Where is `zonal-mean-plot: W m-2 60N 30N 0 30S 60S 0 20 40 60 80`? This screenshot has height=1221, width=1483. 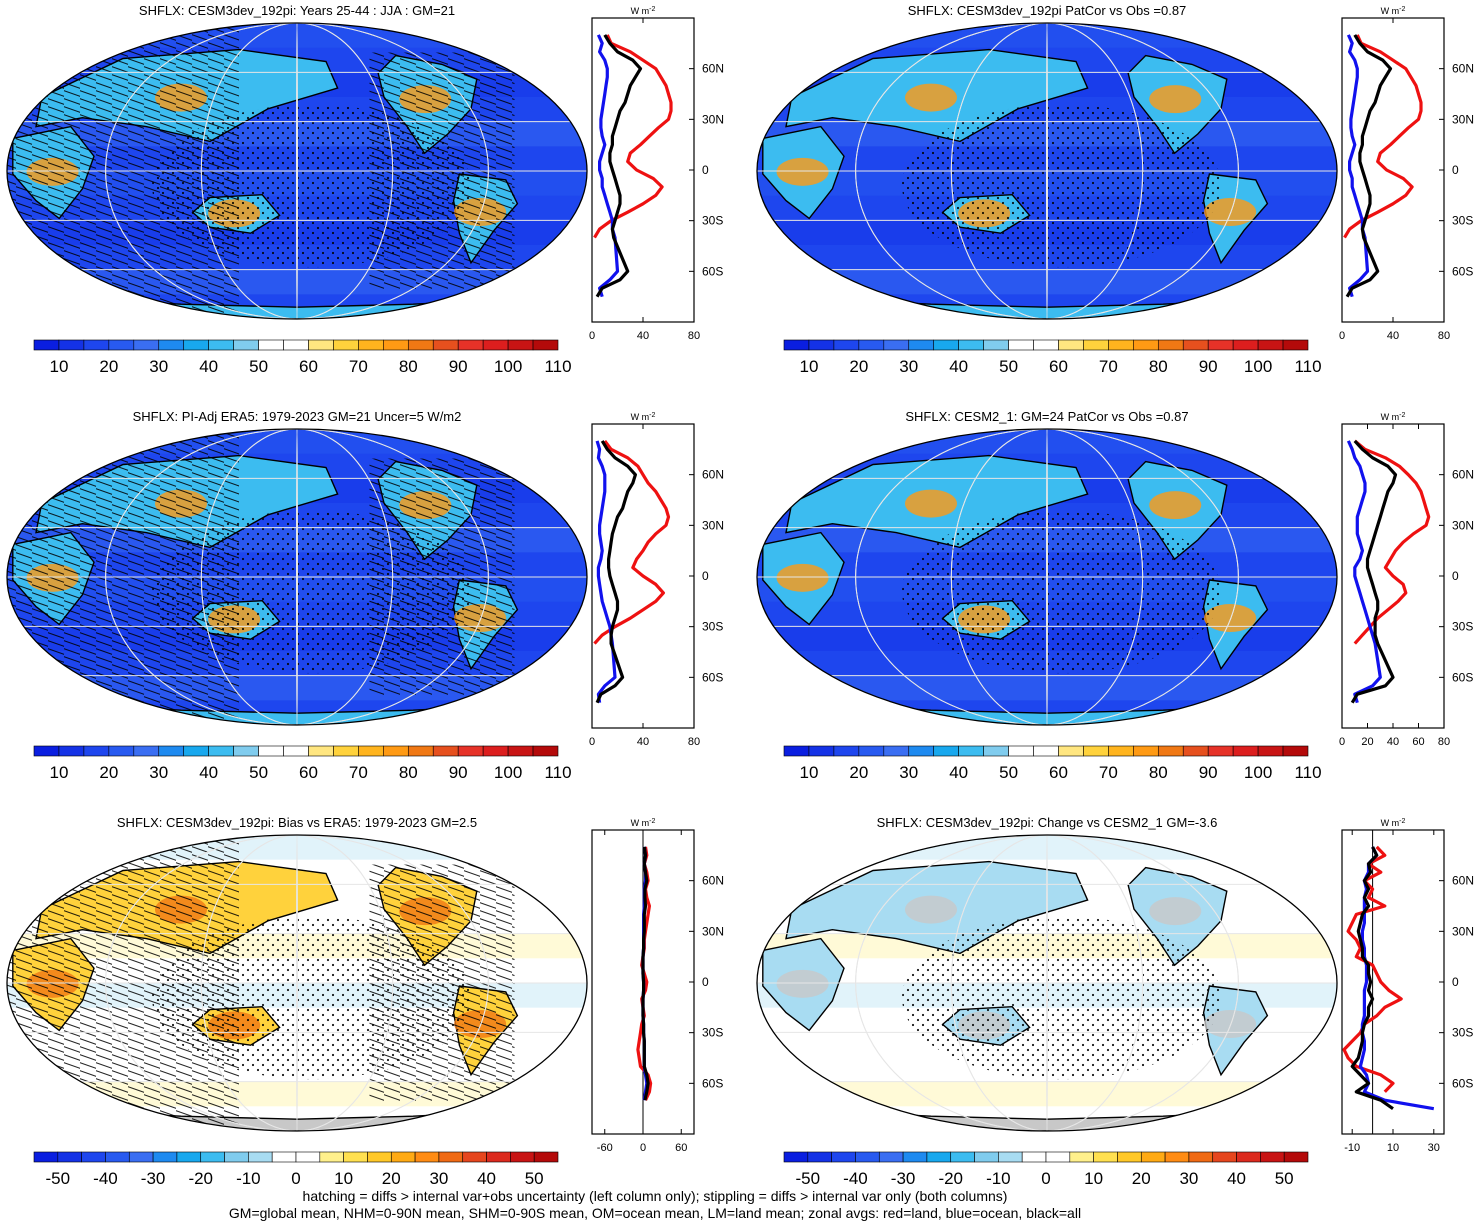 zonal-mean-plot: W m-2 60N 30N 0 30S 60S 0 20 40 60 80 is located at coordinates (1406, 580).